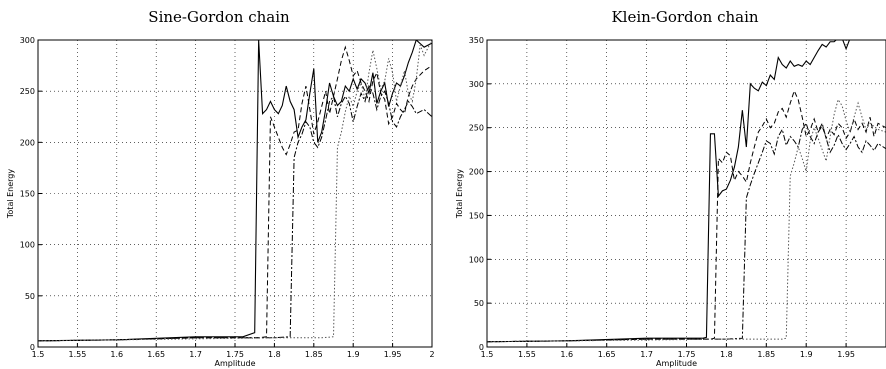 This screenshot has width=886, height=369. What do you see at coordinates (684, 17) in the screenshot?
I see `chart-title: Klein-Gordon chain` at bounding box center [684, 17].